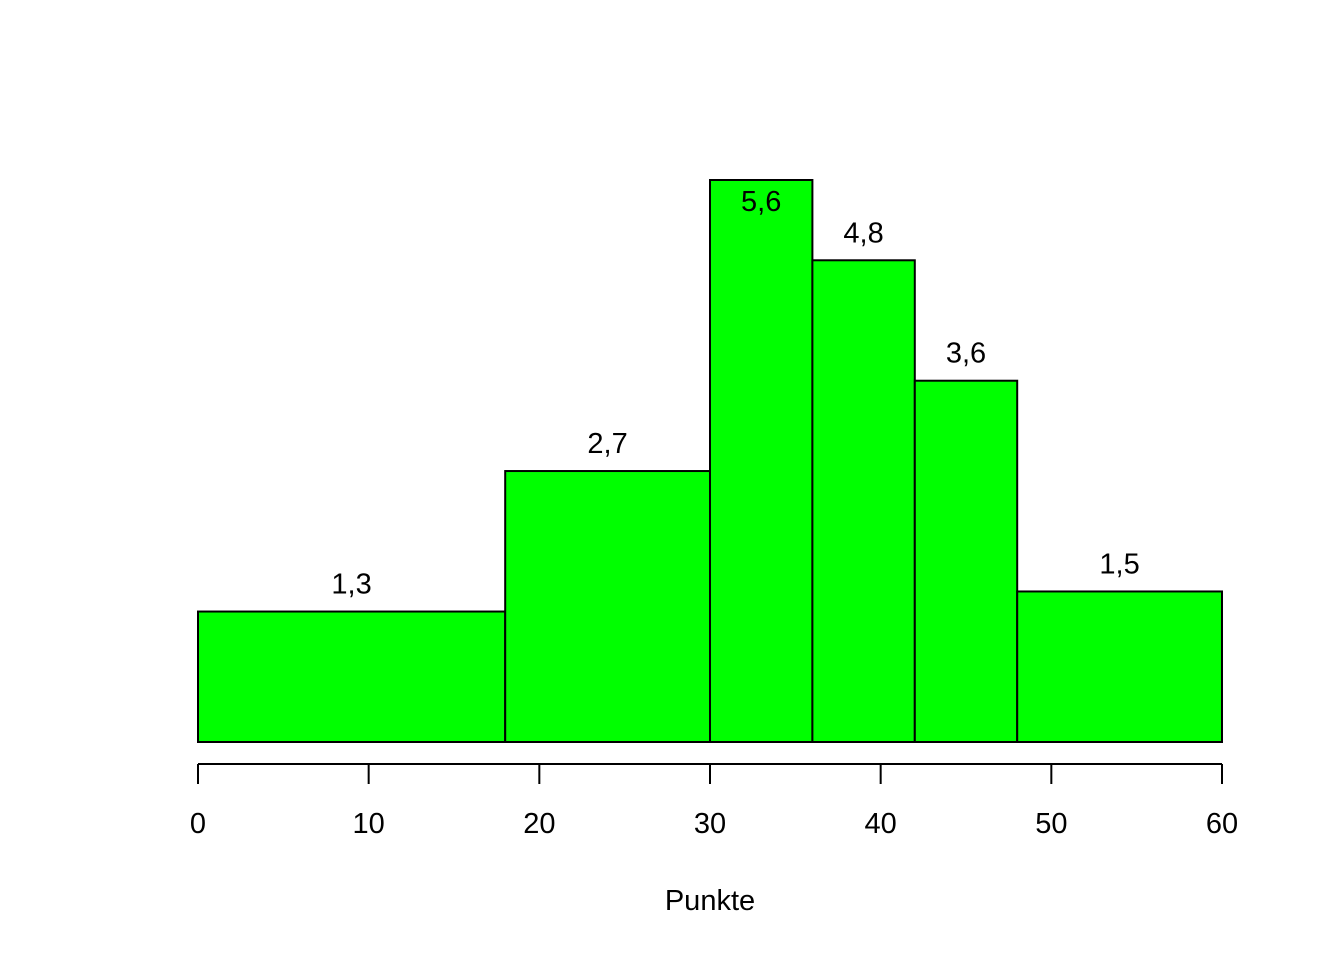 The width and height of the screenshot is (1344, 960). Describe the element at coordinates (198, 824) in the screenshot. I see `x-tick-label-0: 0` at that location.